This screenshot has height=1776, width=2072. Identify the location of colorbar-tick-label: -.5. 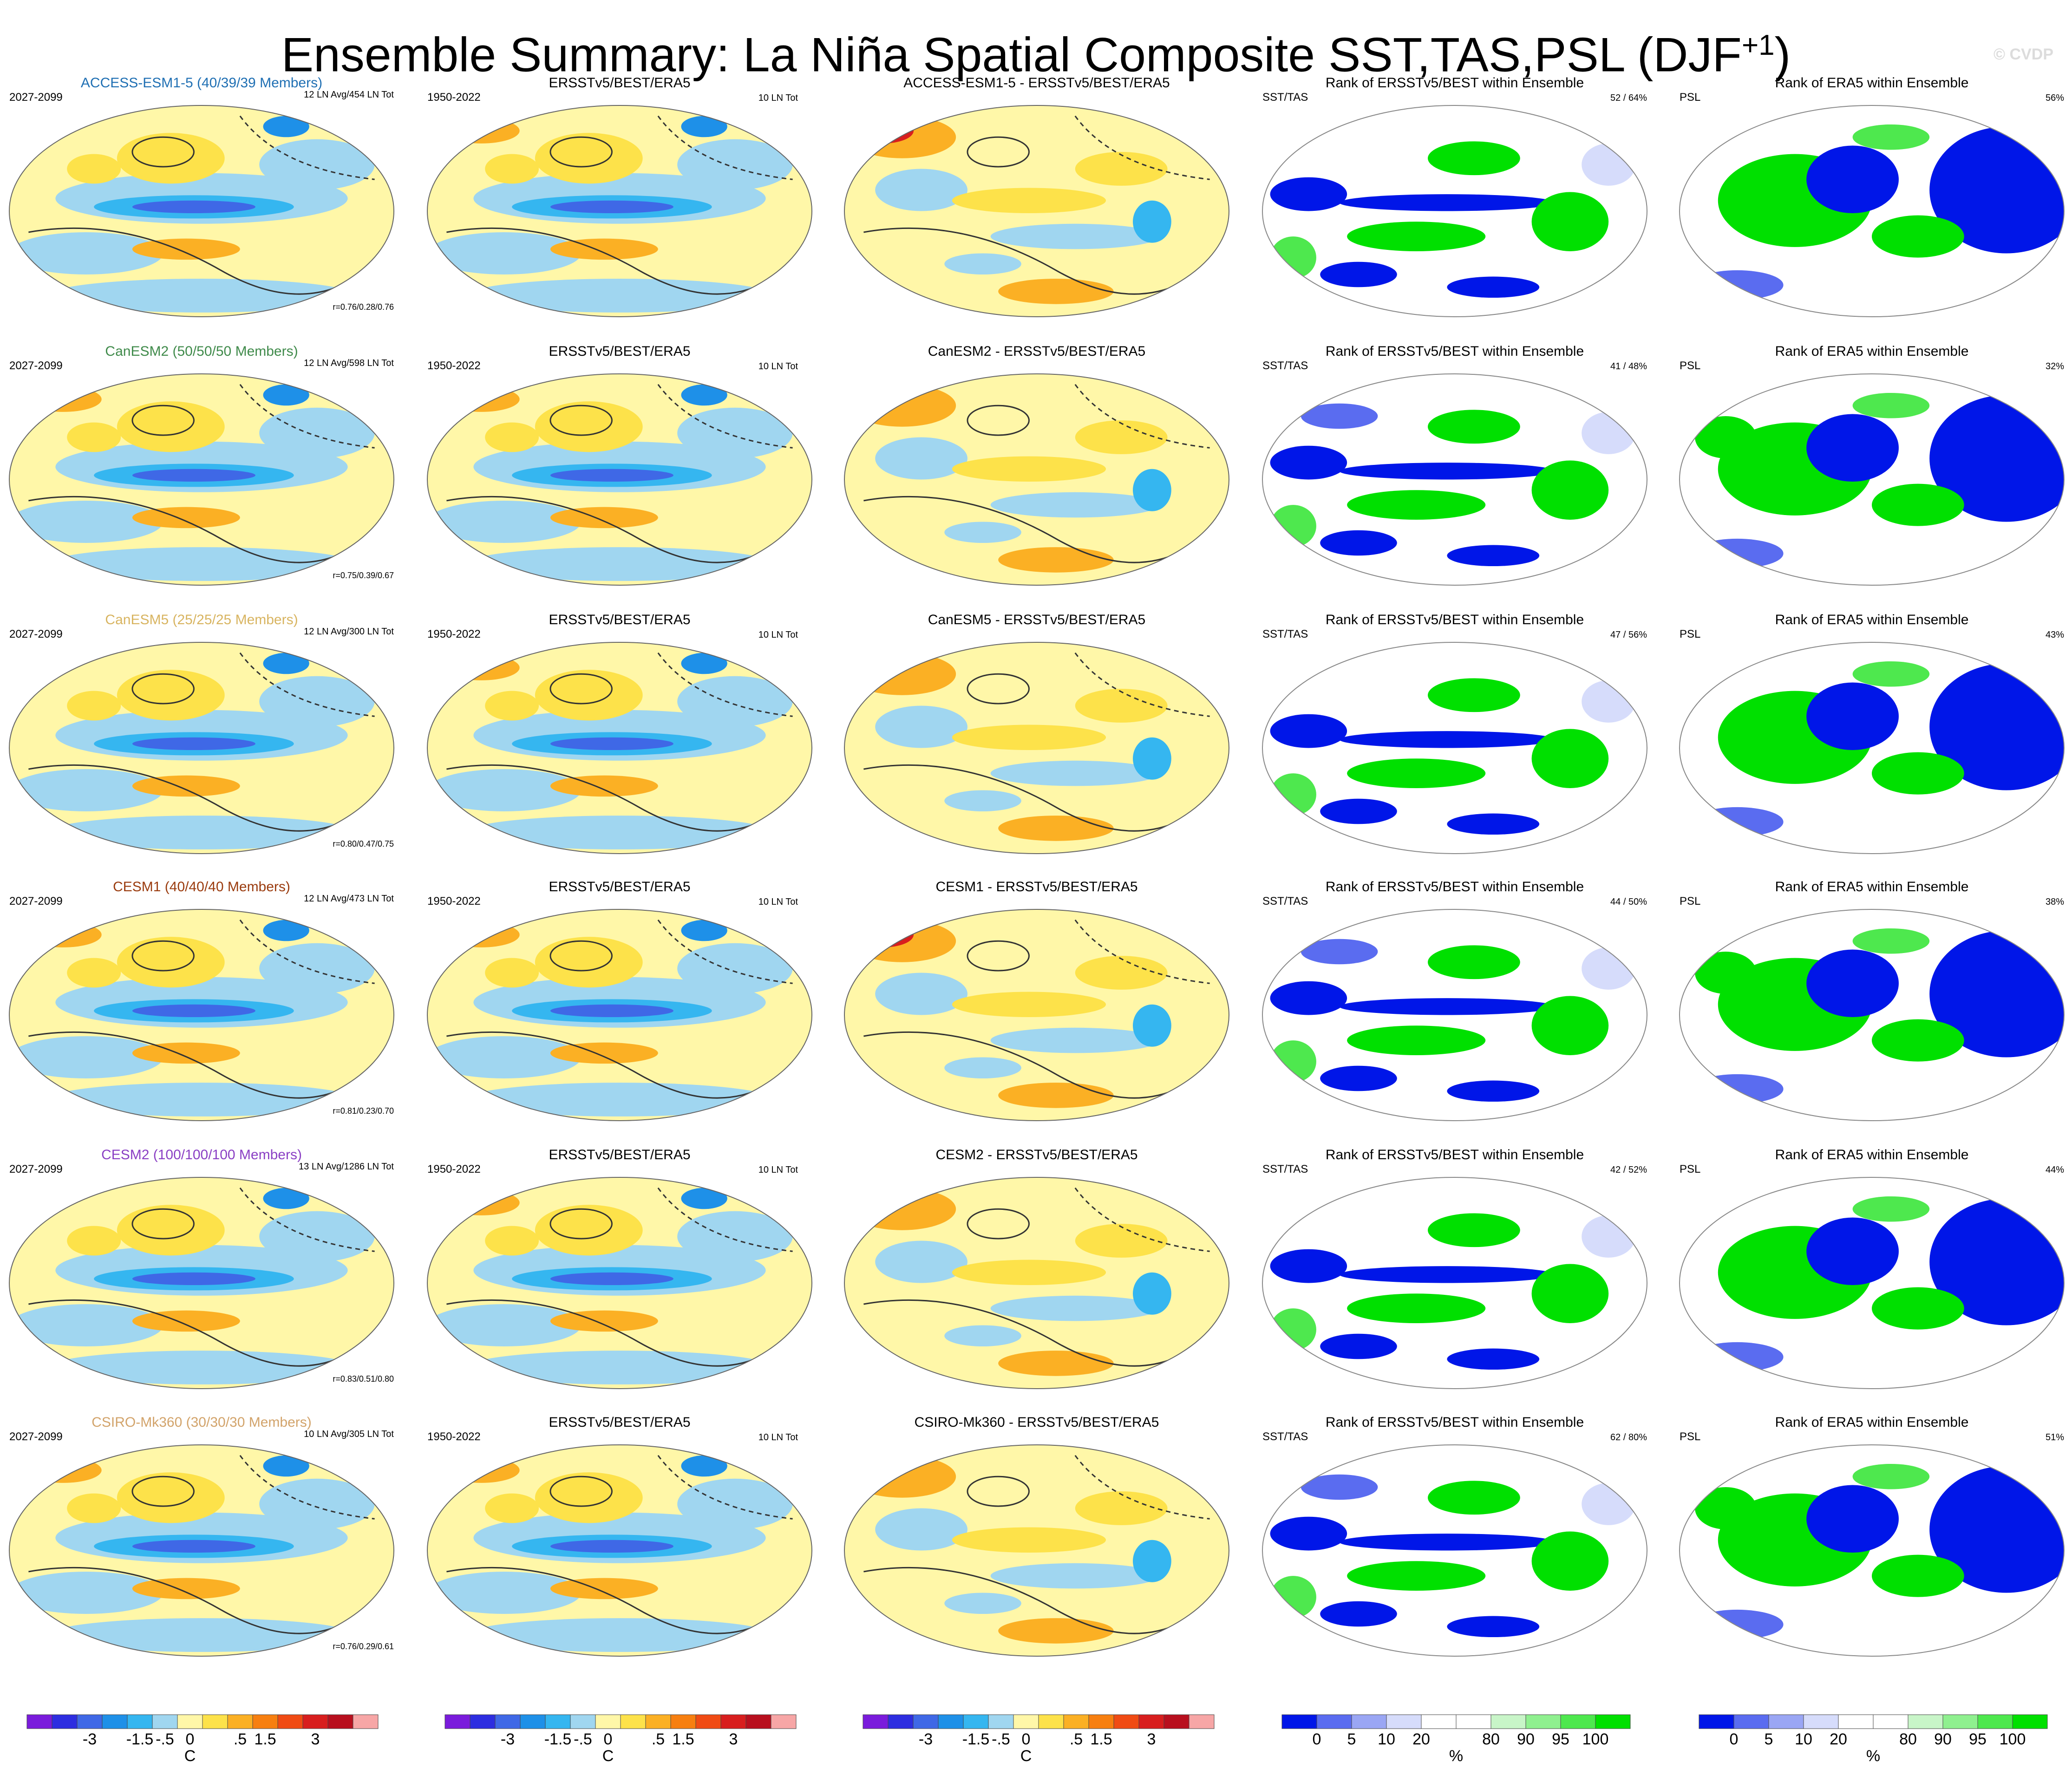
(1001, 1739).